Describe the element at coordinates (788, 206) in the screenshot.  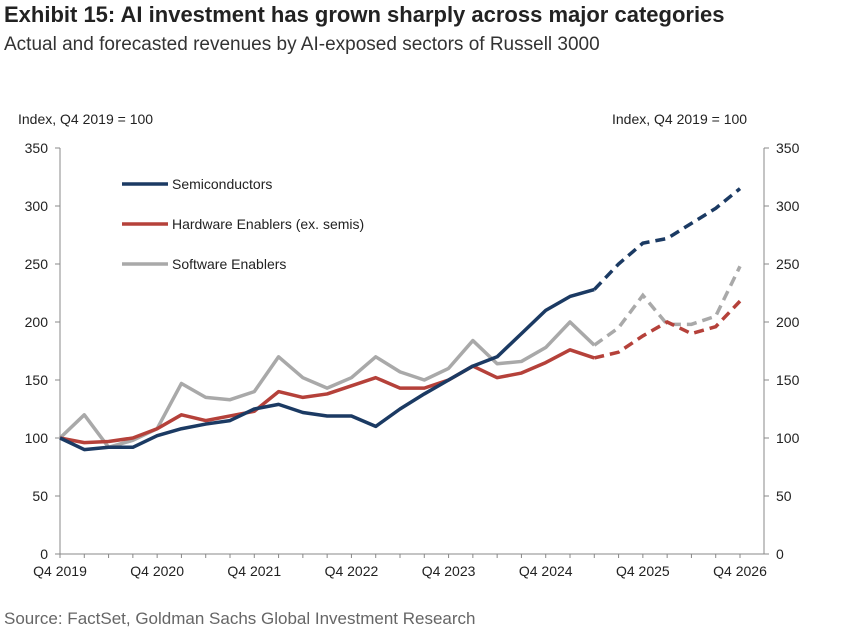
I see `y-tick-label-right: 300` at that location.